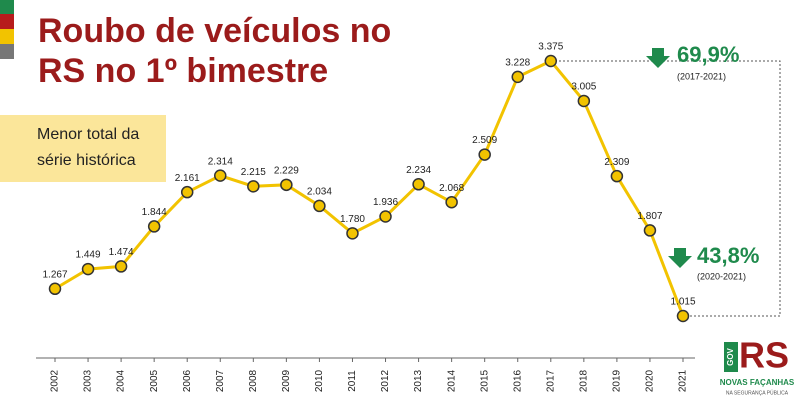  I want to click on value-label: 1.807, so click(649, 216).